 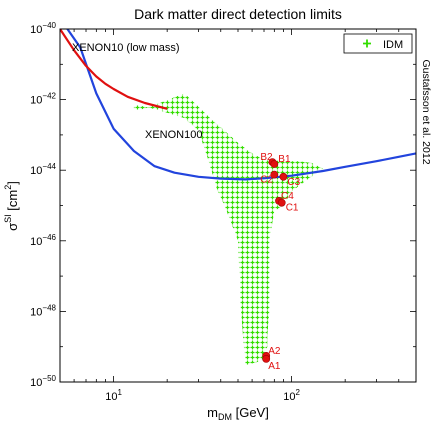 I want to click on benchmark-label-c3: C3, so click(x=293, y=182).